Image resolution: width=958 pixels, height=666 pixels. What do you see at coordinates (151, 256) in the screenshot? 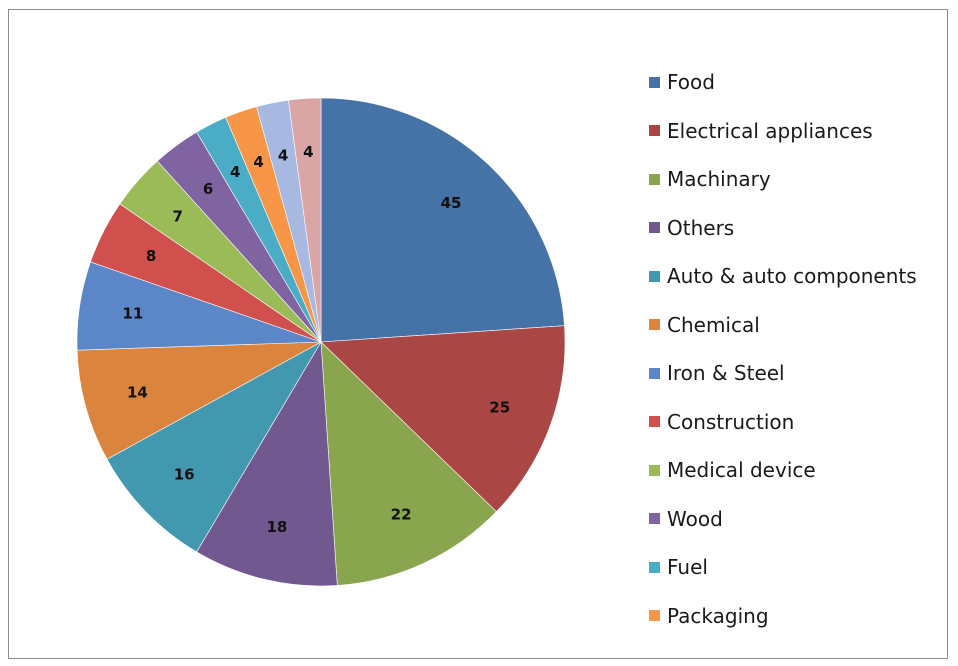
I see `slice-value-label-7: 8` at bounding box center [151, 256].